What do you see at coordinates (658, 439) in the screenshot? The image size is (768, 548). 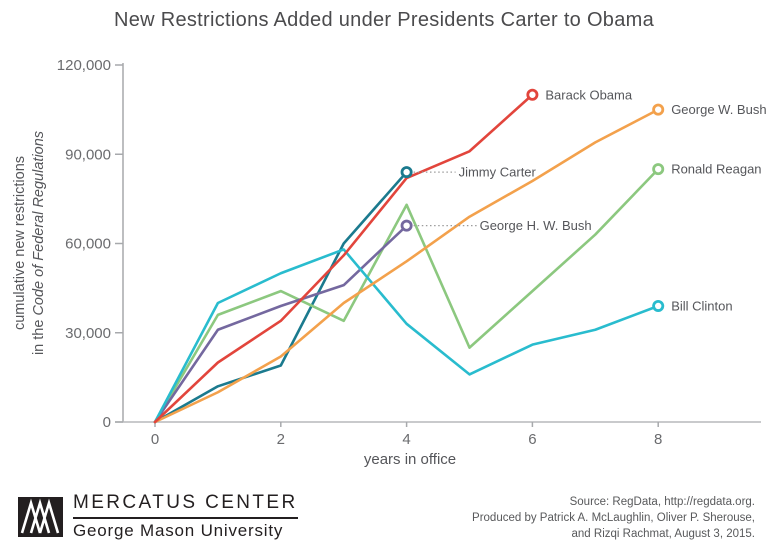 I see `x-tick-label: 8` at bounding box center [658, 439].